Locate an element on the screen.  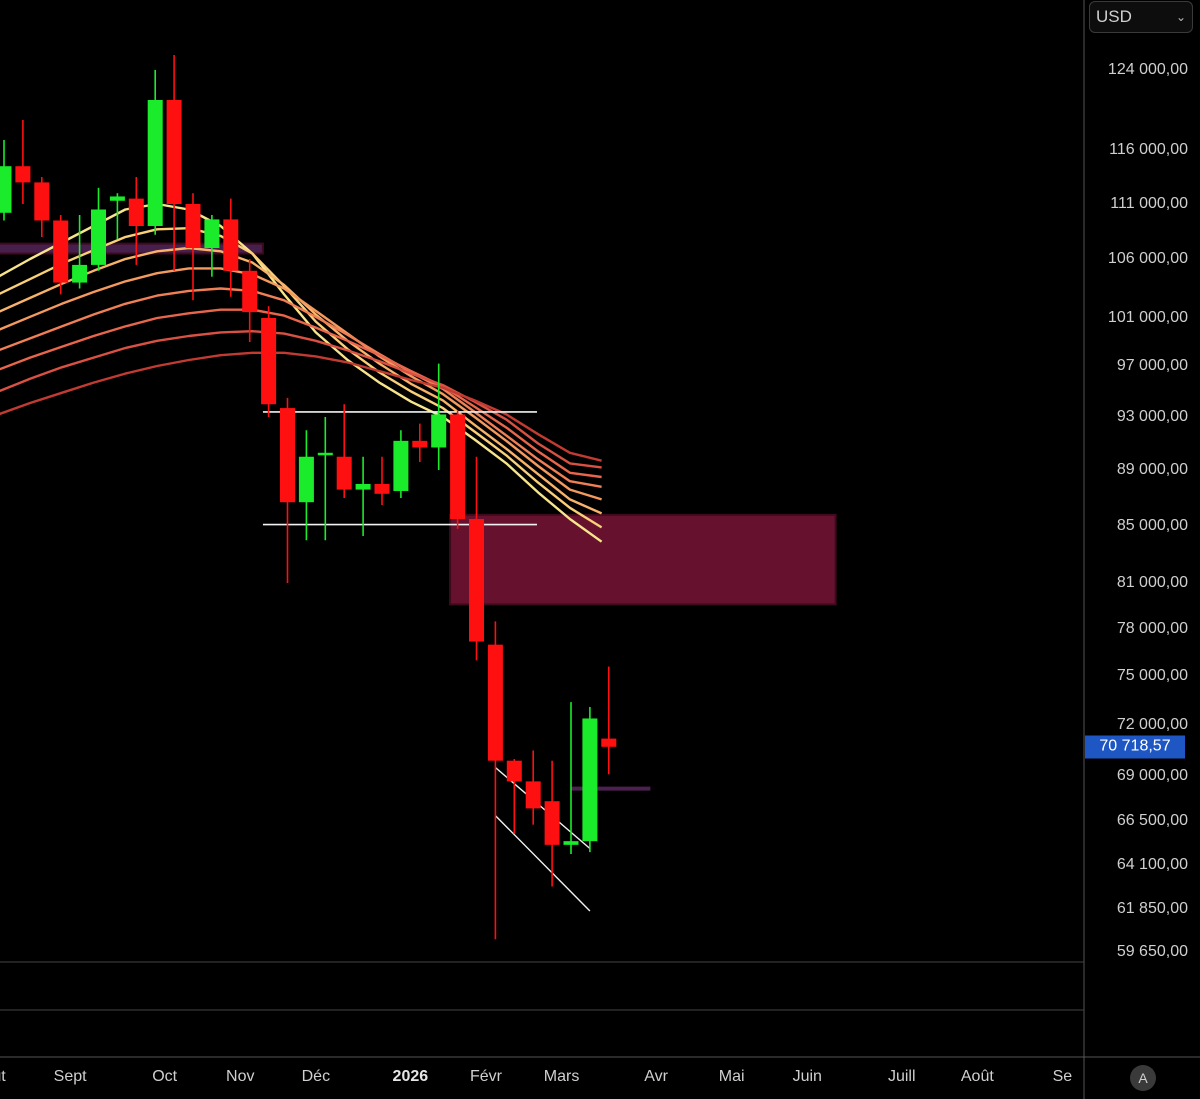
price-tick-label: 93 000,00 is located at coordinates (1152, 416).